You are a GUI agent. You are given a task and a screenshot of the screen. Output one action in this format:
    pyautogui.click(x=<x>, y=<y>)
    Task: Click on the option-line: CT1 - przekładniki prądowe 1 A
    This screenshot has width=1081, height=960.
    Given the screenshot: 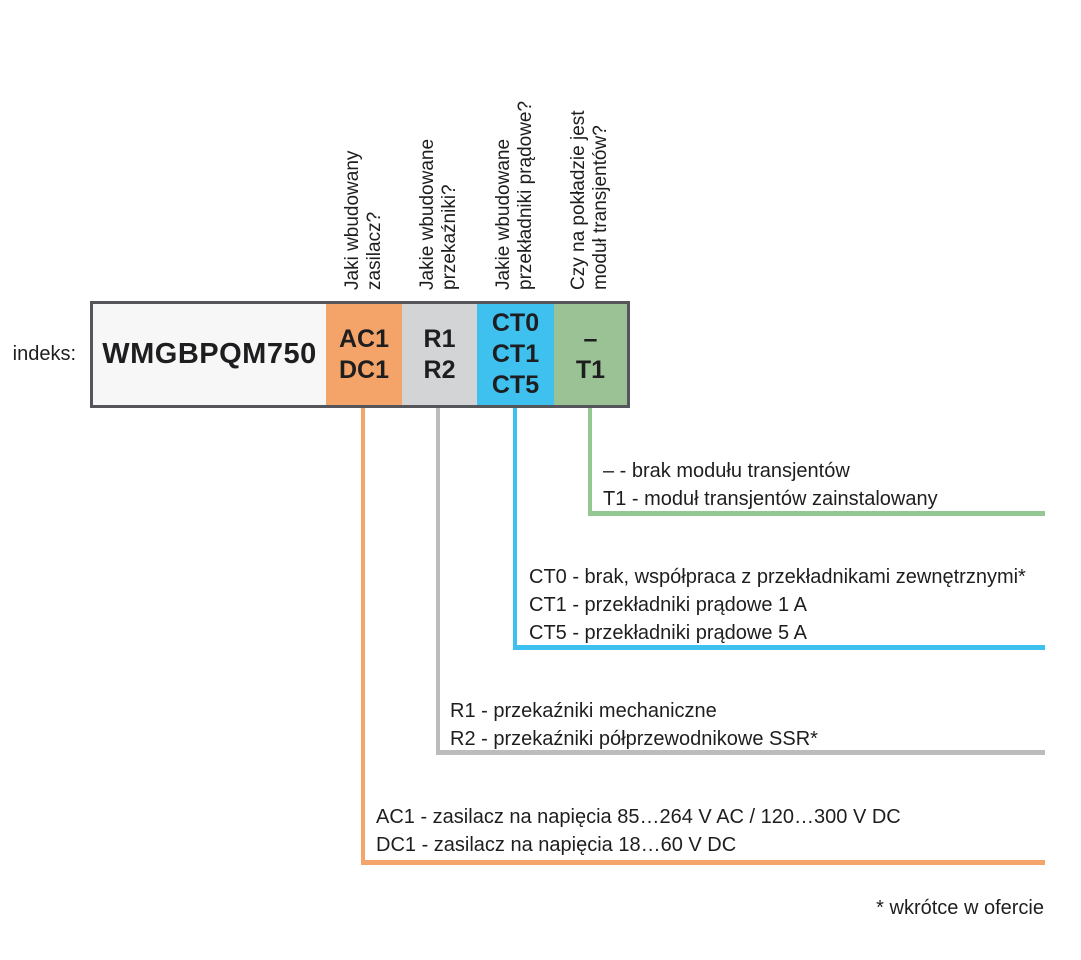 What is the action you would take?
    pyautogui.click(x=668, y=605)
    